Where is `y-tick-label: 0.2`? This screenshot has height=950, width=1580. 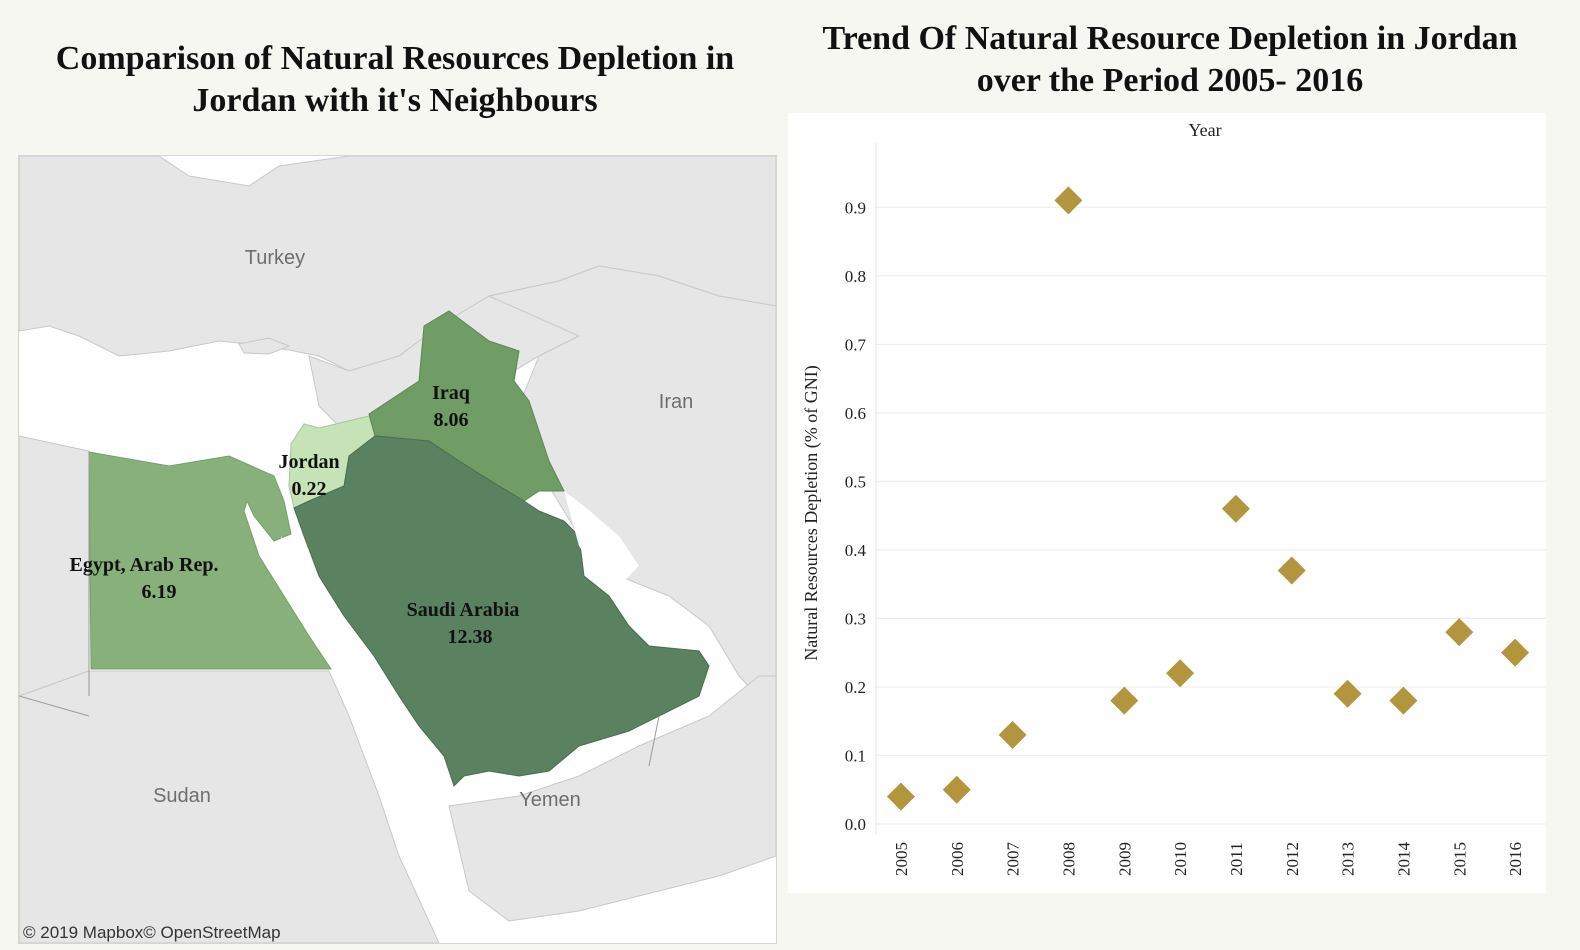
y-tick-label: 0.2 is located at coordinates (855, 687).